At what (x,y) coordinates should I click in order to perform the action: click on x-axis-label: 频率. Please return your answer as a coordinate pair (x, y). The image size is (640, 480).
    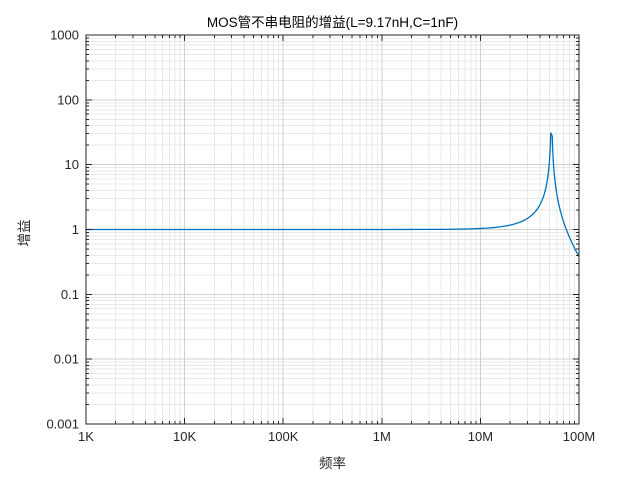
    Looking at the image, I should click on (332, 463).